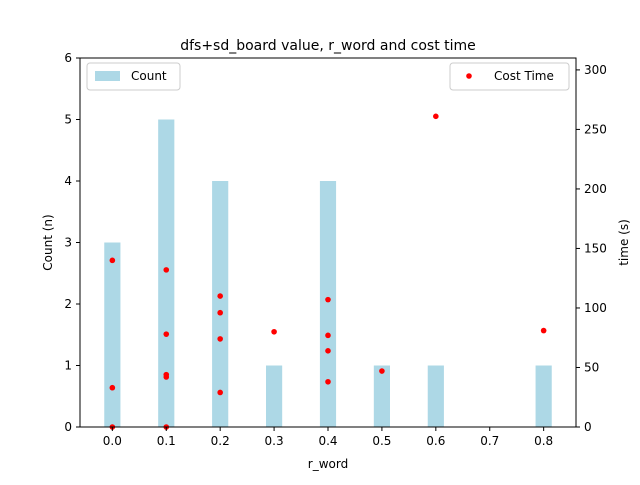 The width and height of the screenshot is (640, 485). What do you see at coordinates (166, 441) in the screenshot?
I see `x-tick-label: 0.1` at bounding box center [166, 441].